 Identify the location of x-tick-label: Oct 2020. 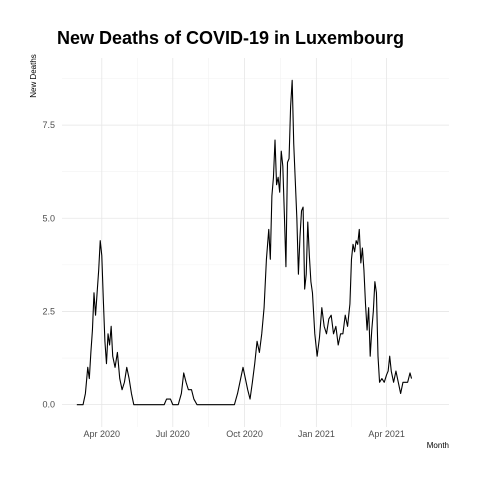
(244, 434).